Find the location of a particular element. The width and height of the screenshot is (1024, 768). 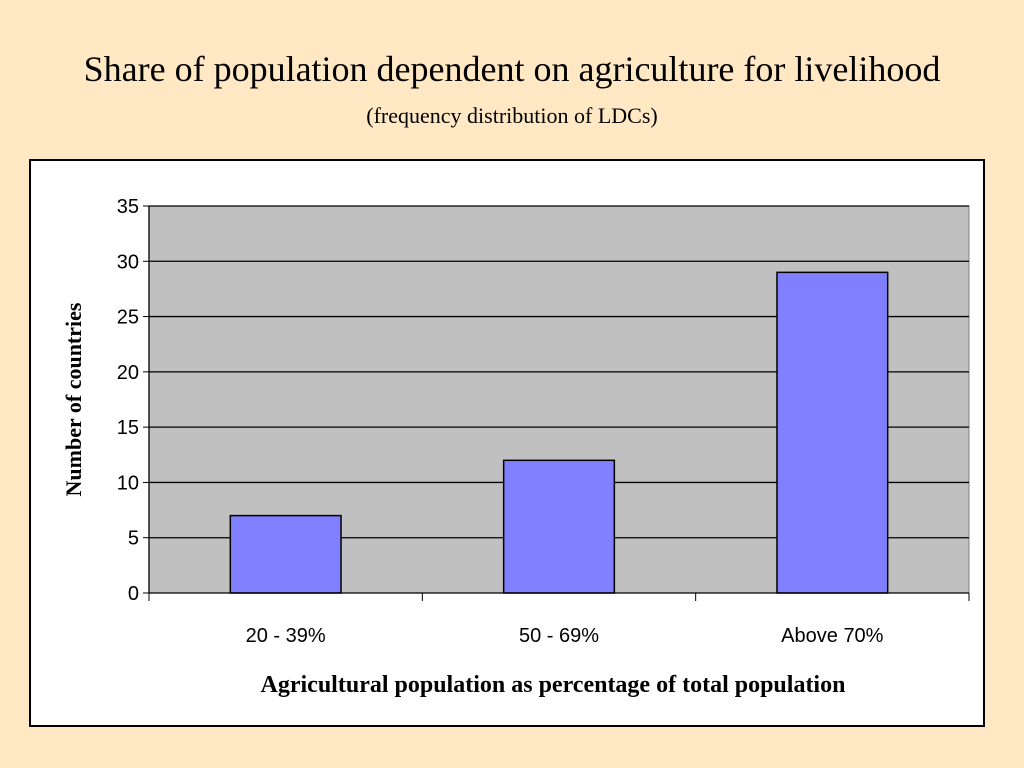

y-tick-label: 10 is located at coordinates (128, 483).